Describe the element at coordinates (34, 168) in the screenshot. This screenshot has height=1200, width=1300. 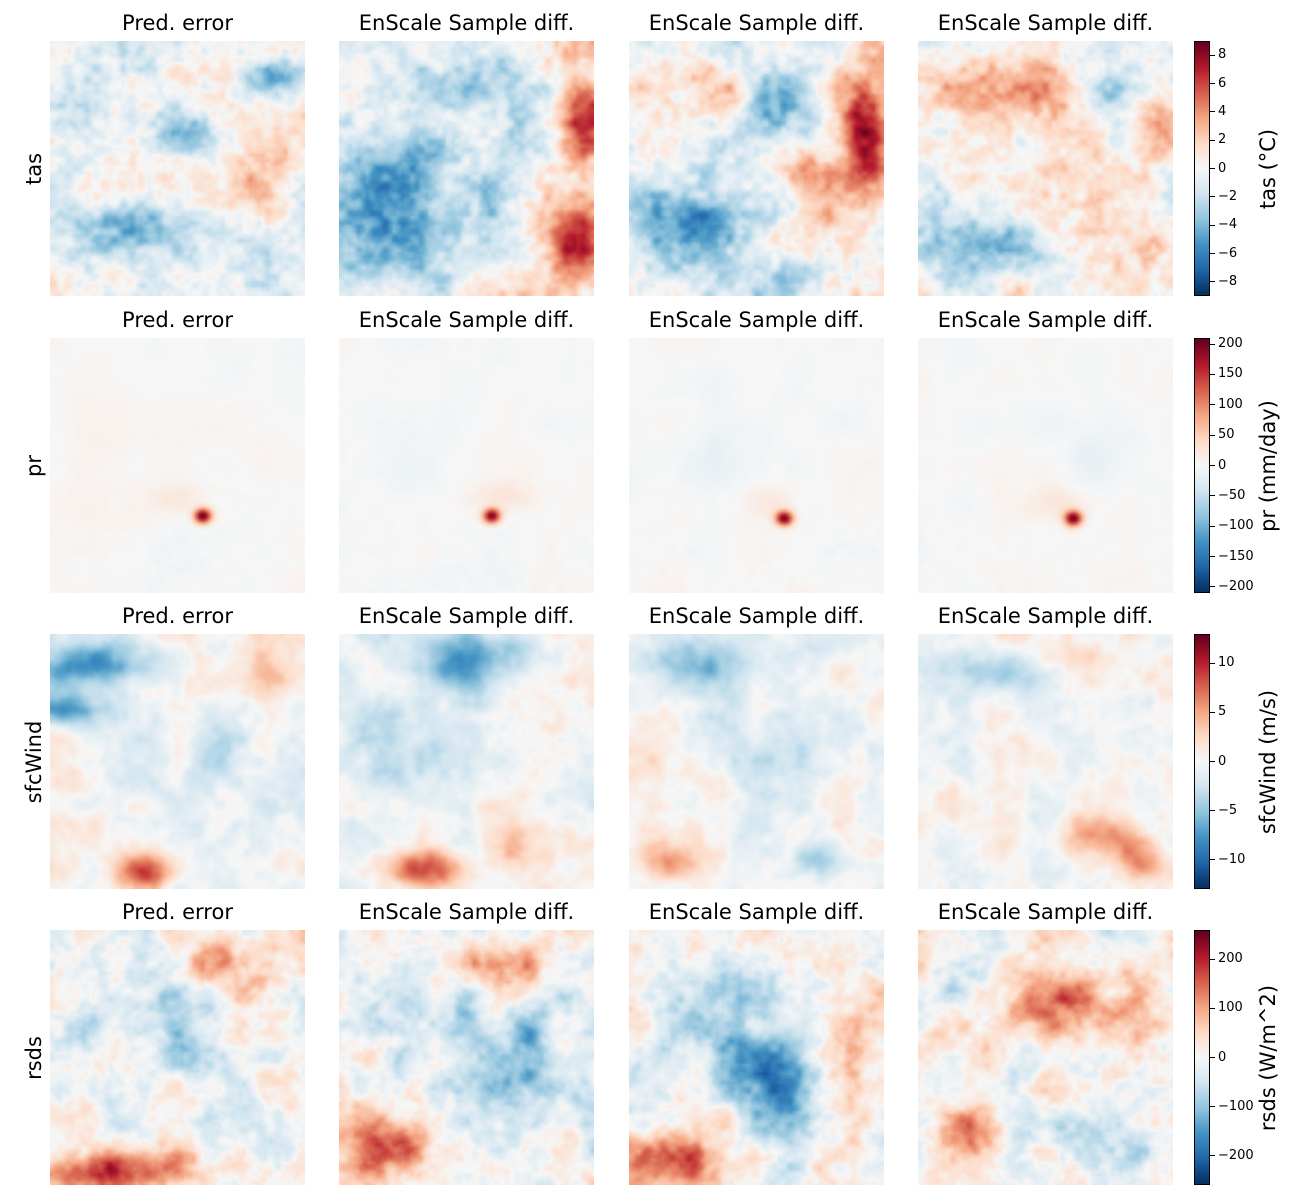
I see `row-label-tas: tas` at that location.